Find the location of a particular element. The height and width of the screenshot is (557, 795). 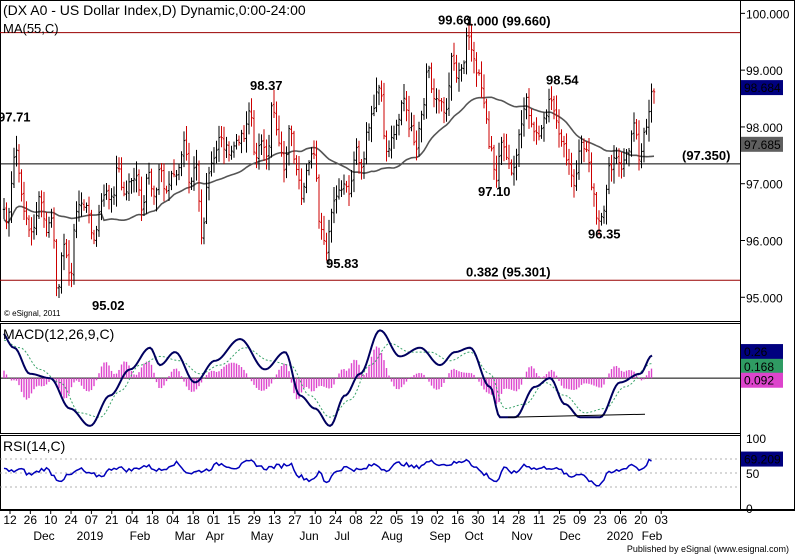

rsi-tick-label: 100 is located at coordinates (756, 439).